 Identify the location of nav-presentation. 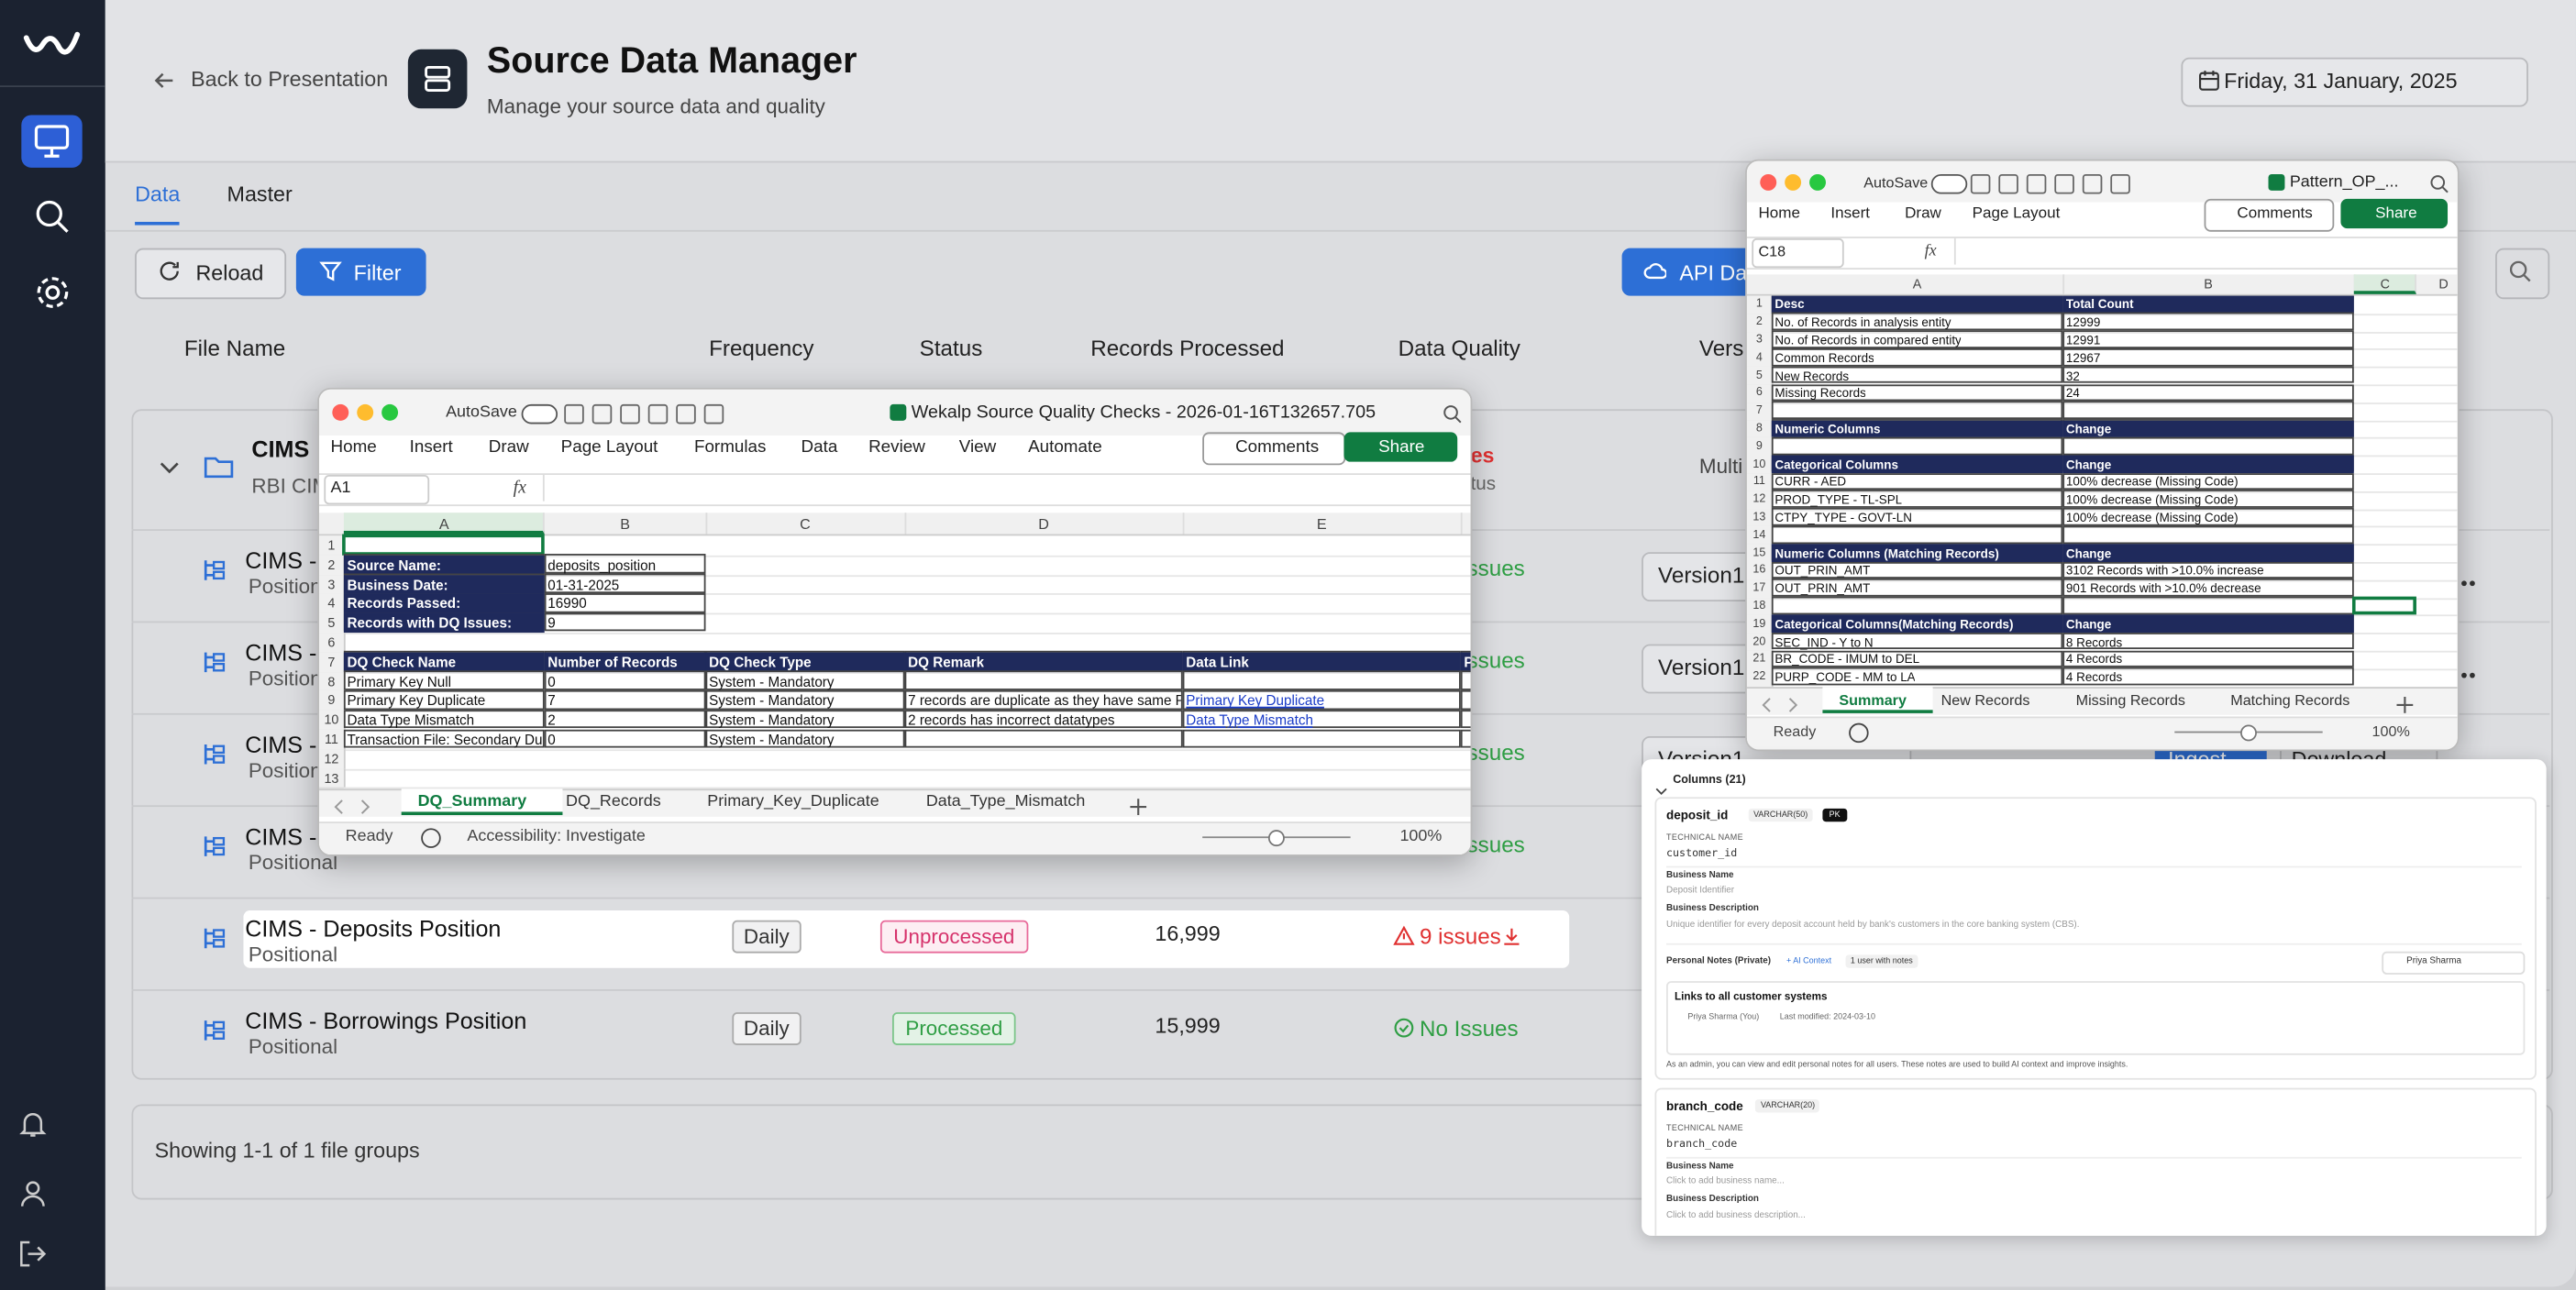
(52, 141).